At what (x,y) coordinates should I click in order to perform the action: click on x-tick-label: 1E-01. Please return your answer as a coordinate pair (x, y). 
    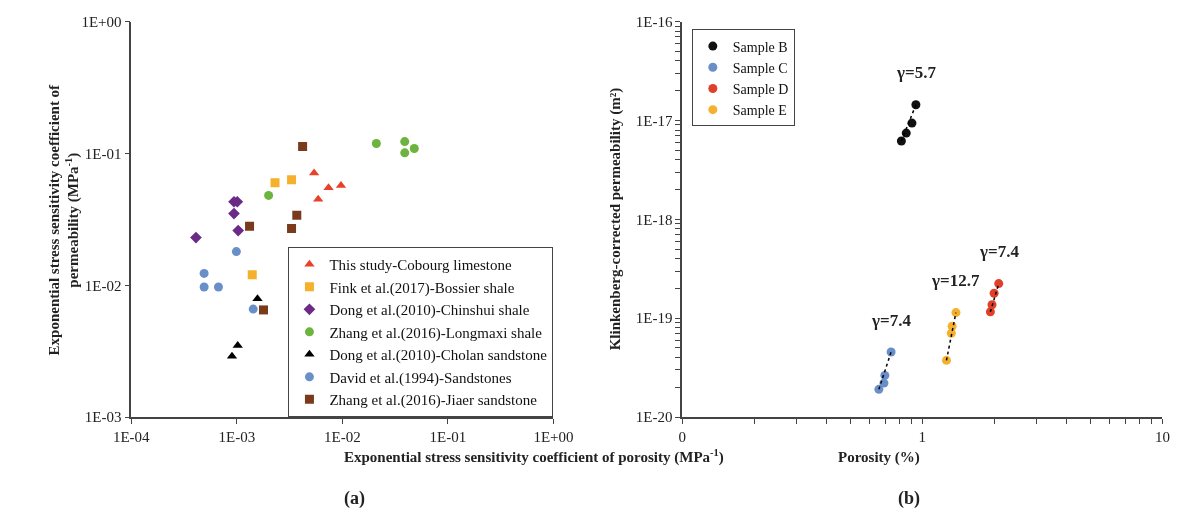
    Looking at the image, I should click on (448, 436).